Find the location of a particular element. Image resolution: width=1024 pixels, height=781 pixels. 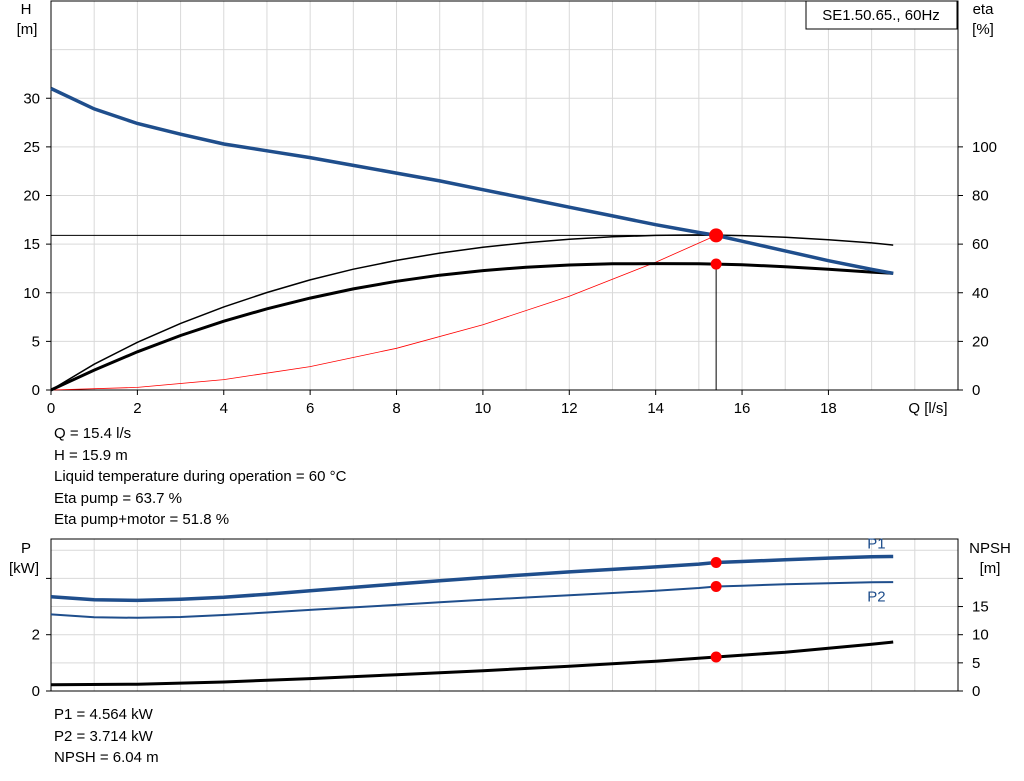

y2-tick-label: 10 is located at coordinates (980, 635).